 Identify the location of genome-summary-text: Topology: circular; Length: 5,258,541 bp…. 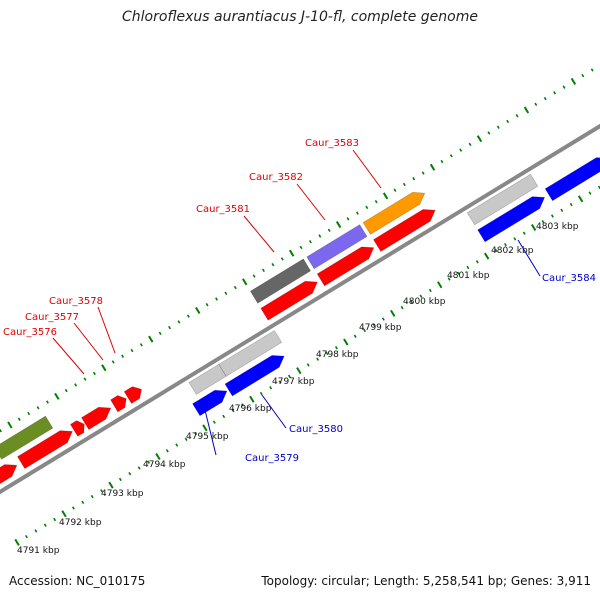
(426, 581).